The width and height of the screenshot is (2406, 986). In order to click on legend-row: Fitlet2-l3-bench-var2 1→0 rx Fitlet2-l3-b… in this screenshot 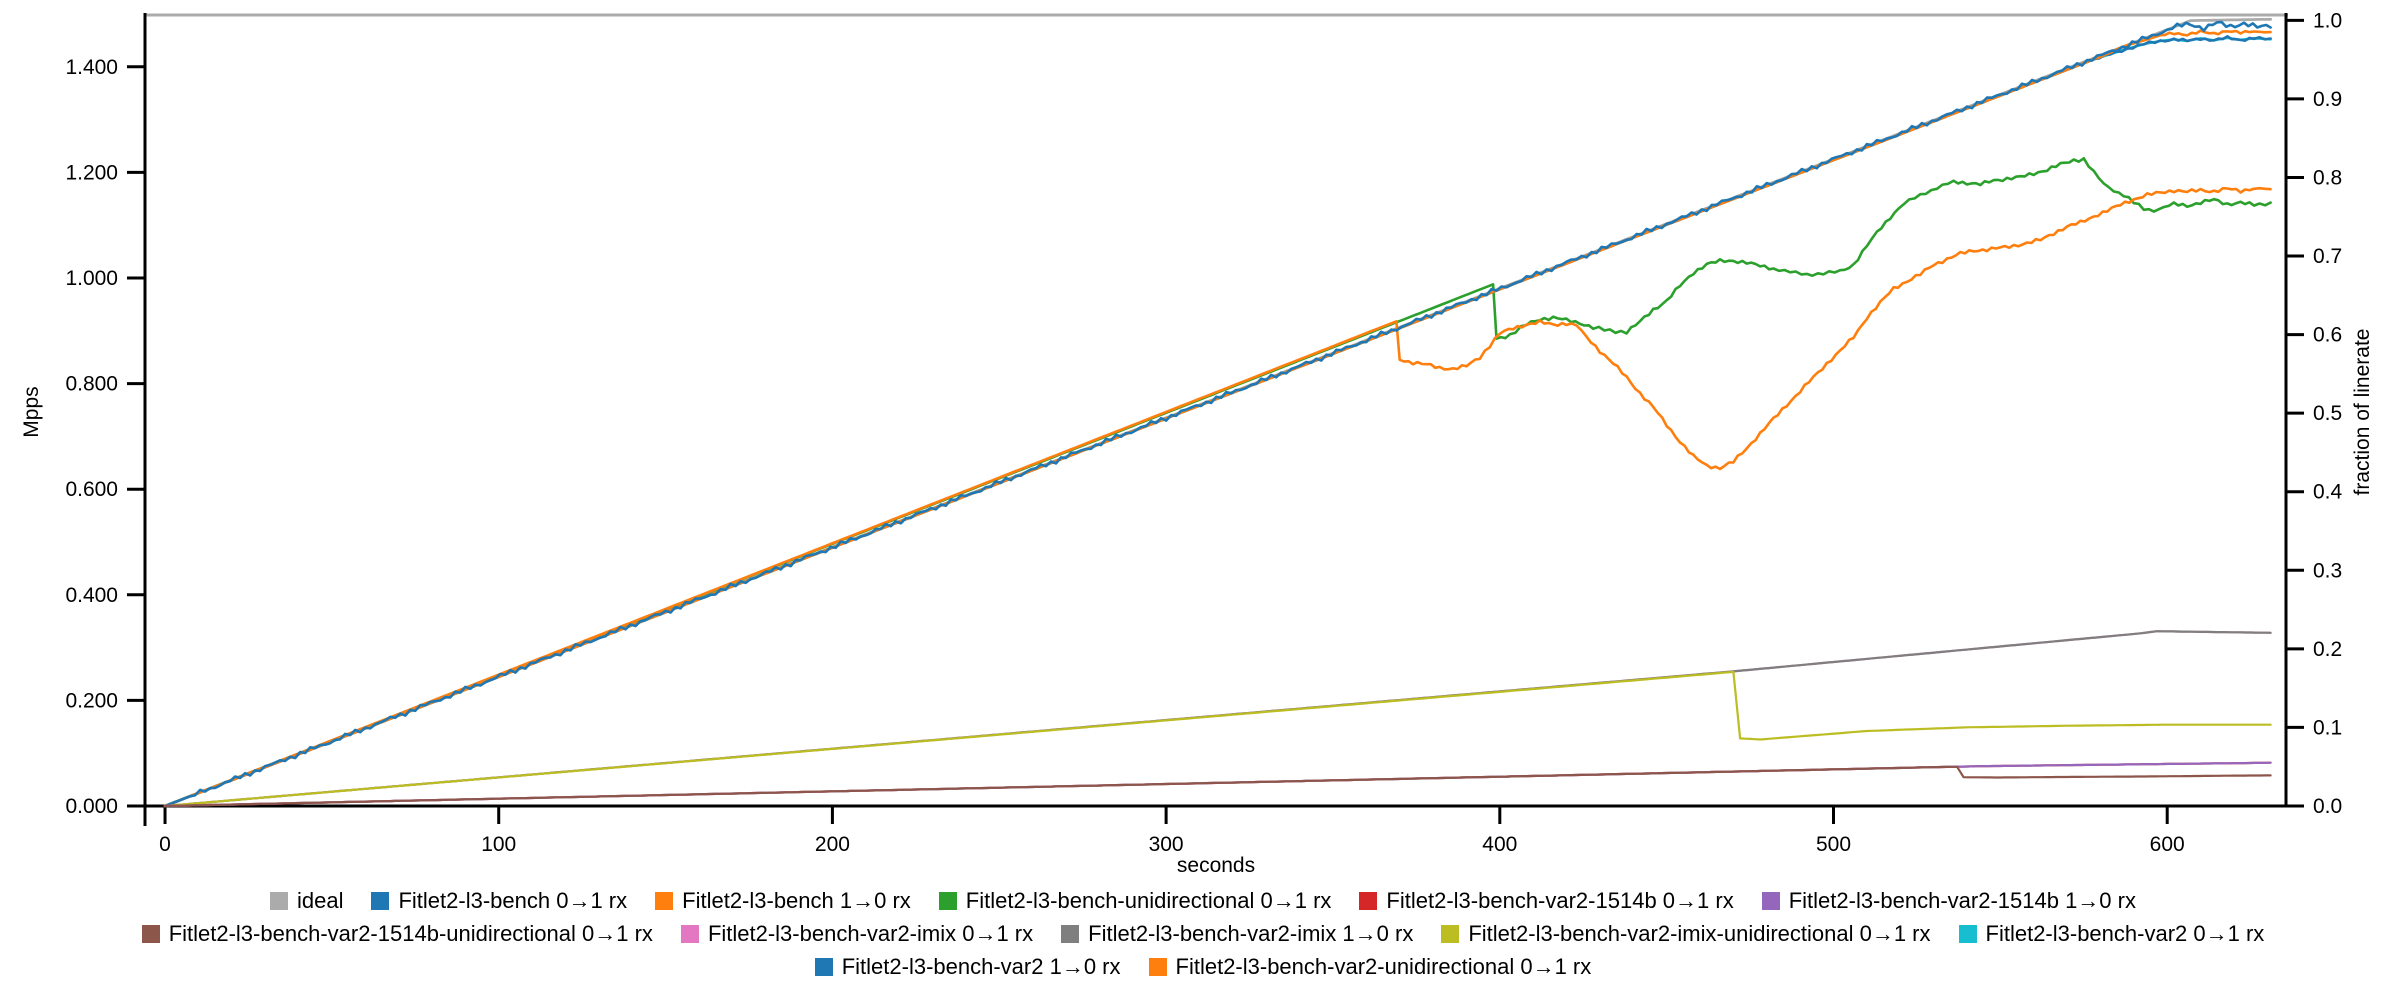, I will do `click(1203, 966)`.